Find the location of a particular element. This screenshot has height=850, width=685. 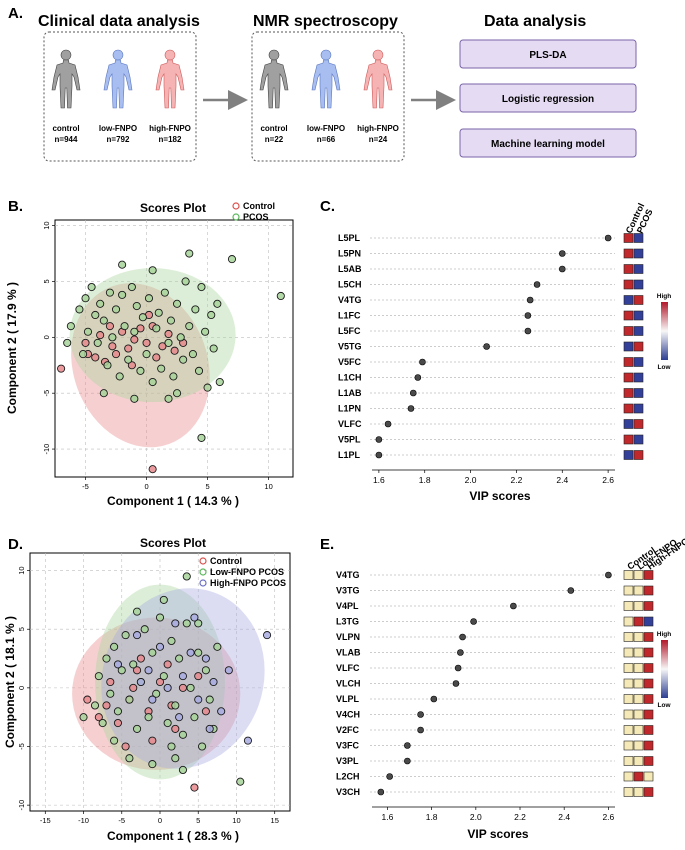

panel-d-xtick-label: -5 is located at coordinates (121, 820).